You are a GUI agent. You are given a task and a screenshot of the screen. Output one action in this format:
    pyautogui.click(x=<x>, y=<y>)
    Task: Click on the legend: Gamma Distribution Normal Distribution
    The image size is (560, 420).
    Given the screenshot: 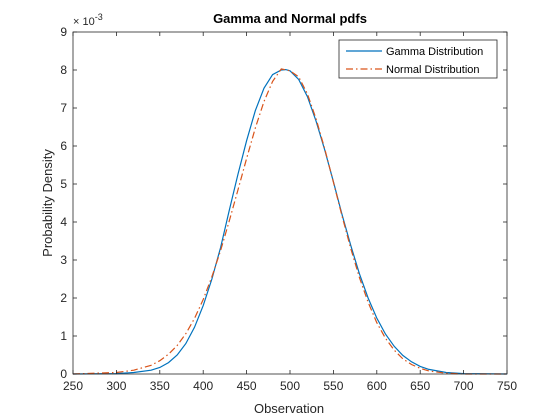 What is the action you would take?
    pyautogui.click(x=418, y=59)
    